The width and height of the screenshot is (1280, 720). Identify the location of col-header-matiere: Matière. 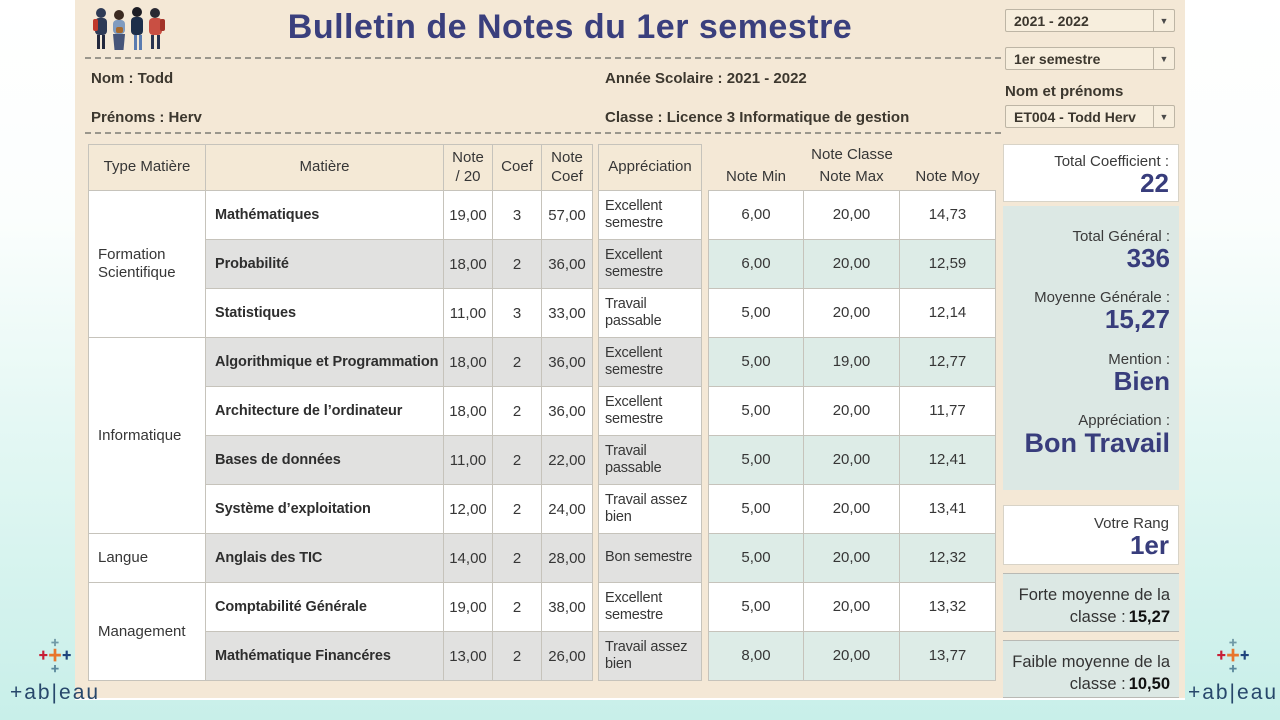
(324, 167).